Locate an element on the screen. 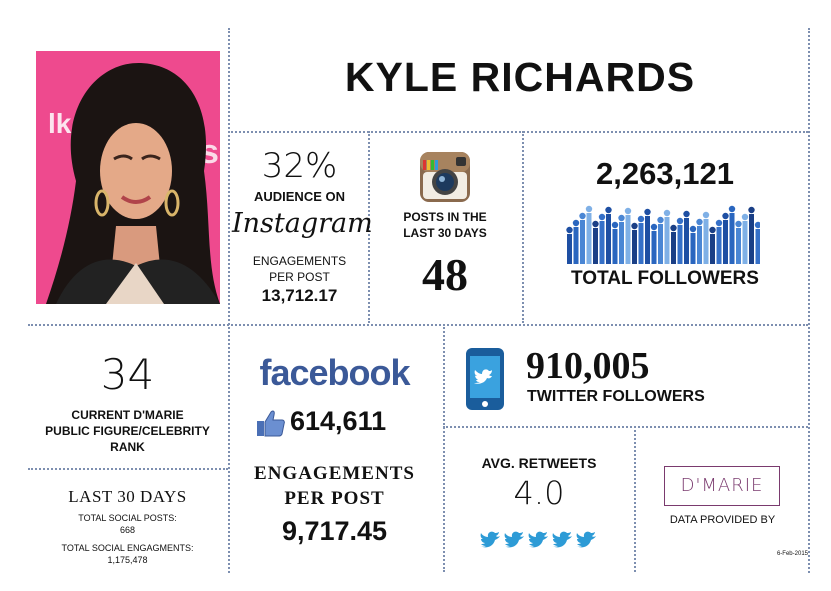  instagram-engagements-label-2: PER POST is located at coordinates (299, 277).